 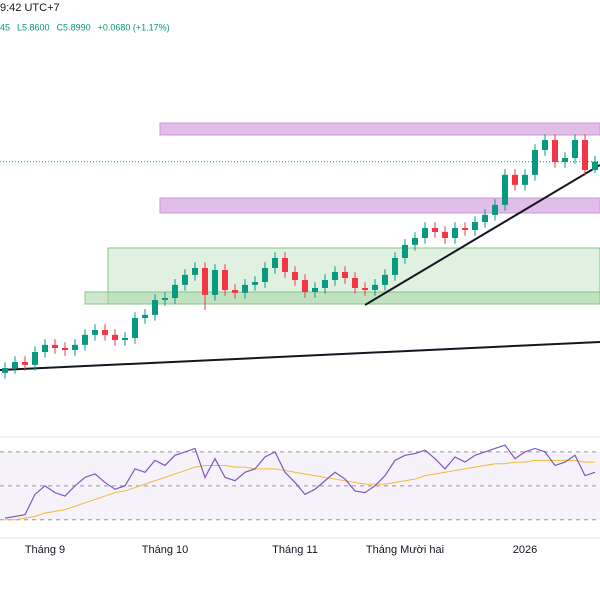 What do you see at coordinates (134, 27) in the screenshot?
I see `ohlc-value: +0.0680 (+1.17%)` at bounding box center [134, 27].